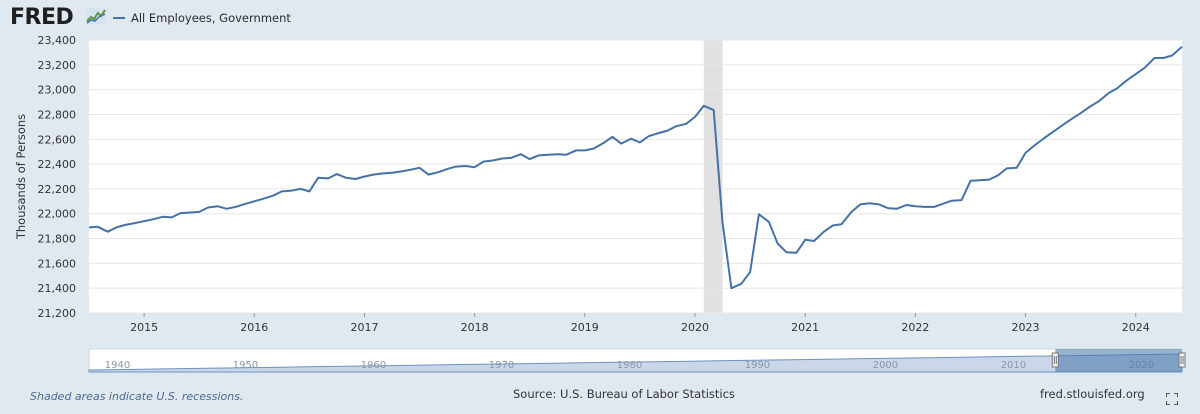 Image resolution: width=1200 pixels, height=414 pixels. Describe the element at coordinates (57, 214) in the screenshot. I see `y-tick-label: 22,000` at that location.